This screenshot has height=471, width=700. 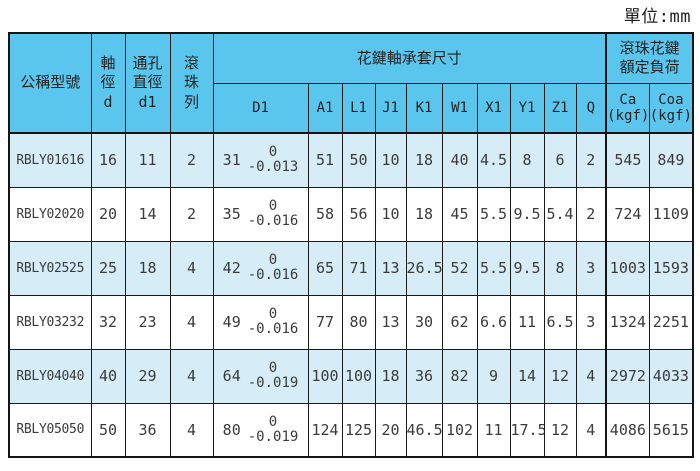 I want to click on cell-Z1: 8, so click(x=560, y=268).